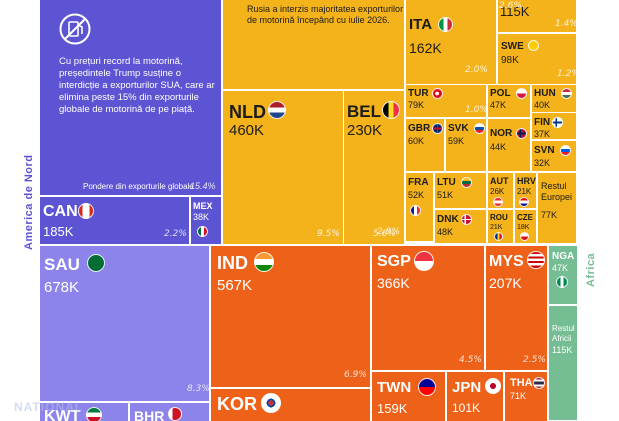  Describe the element at coordinates (446, 182) in the screenshot. I see `tile-code-label: LTU` at that location.